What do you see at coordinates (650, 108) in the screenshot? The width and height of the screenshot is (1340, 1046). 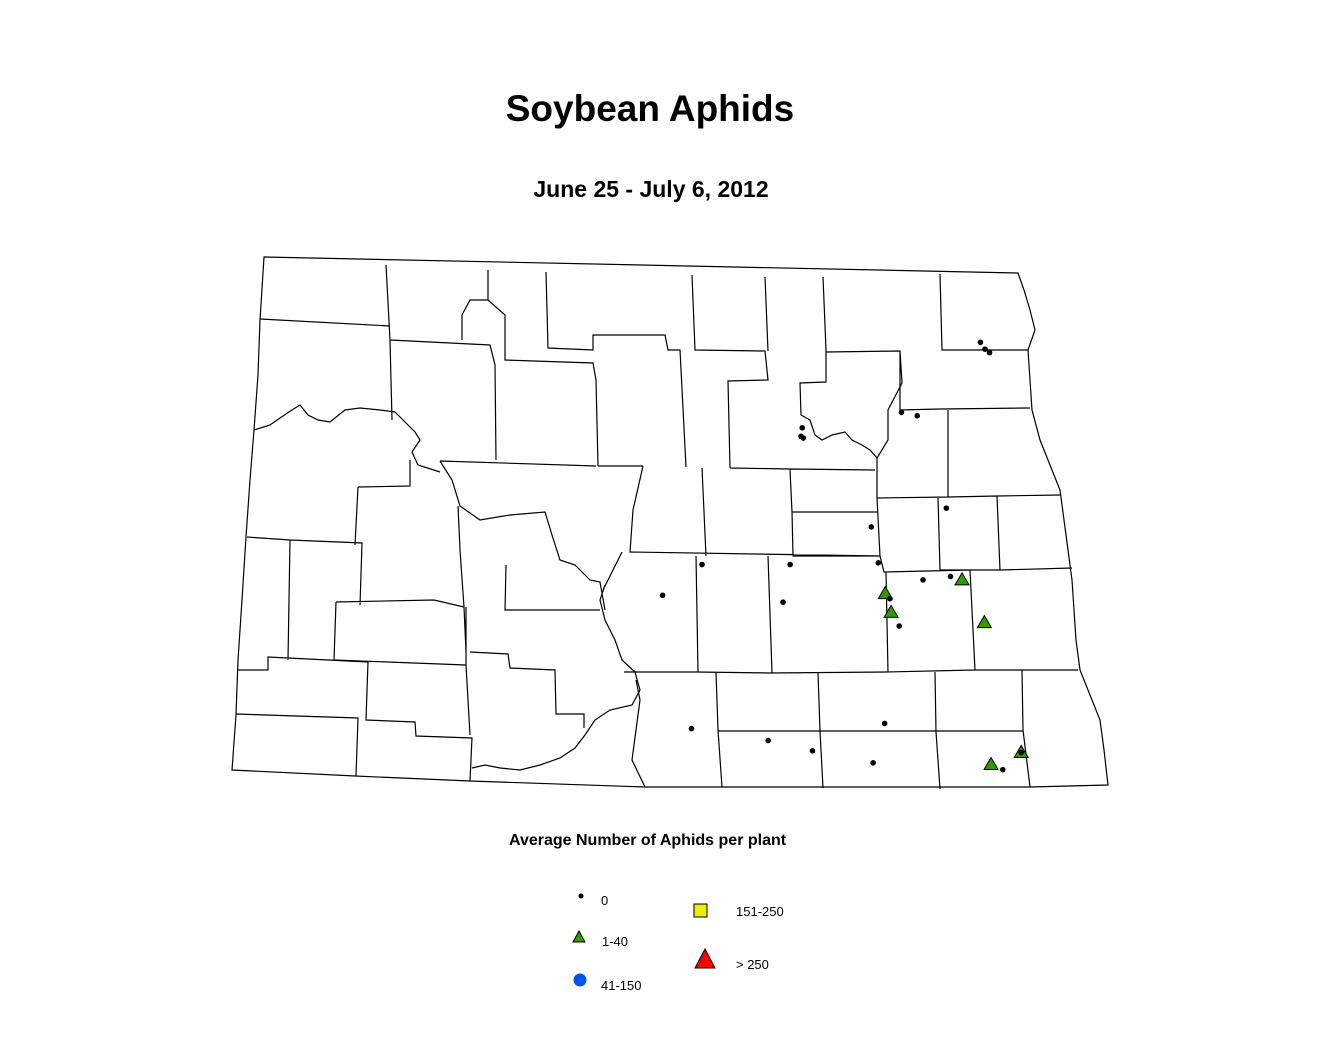 I see `map-title: Soybean Aphids` at bounding box center [650, 108].